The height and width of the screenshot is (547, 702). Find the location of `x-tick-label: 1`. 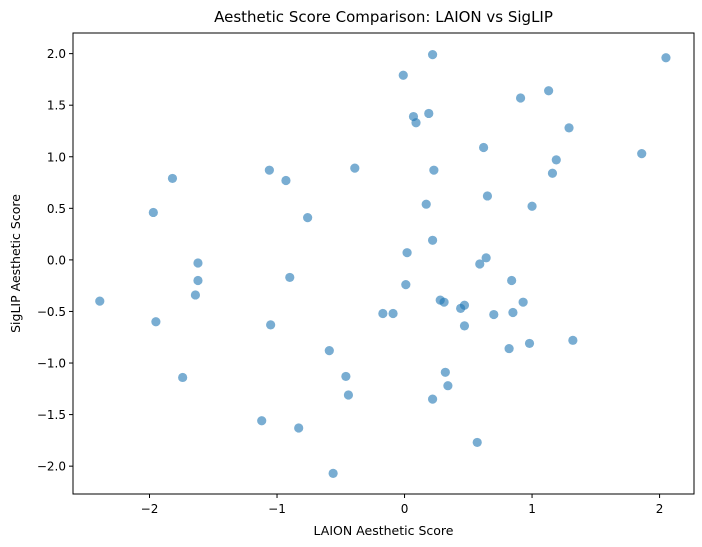

x-tick-label: 1 is located at coordinates (532, 509).